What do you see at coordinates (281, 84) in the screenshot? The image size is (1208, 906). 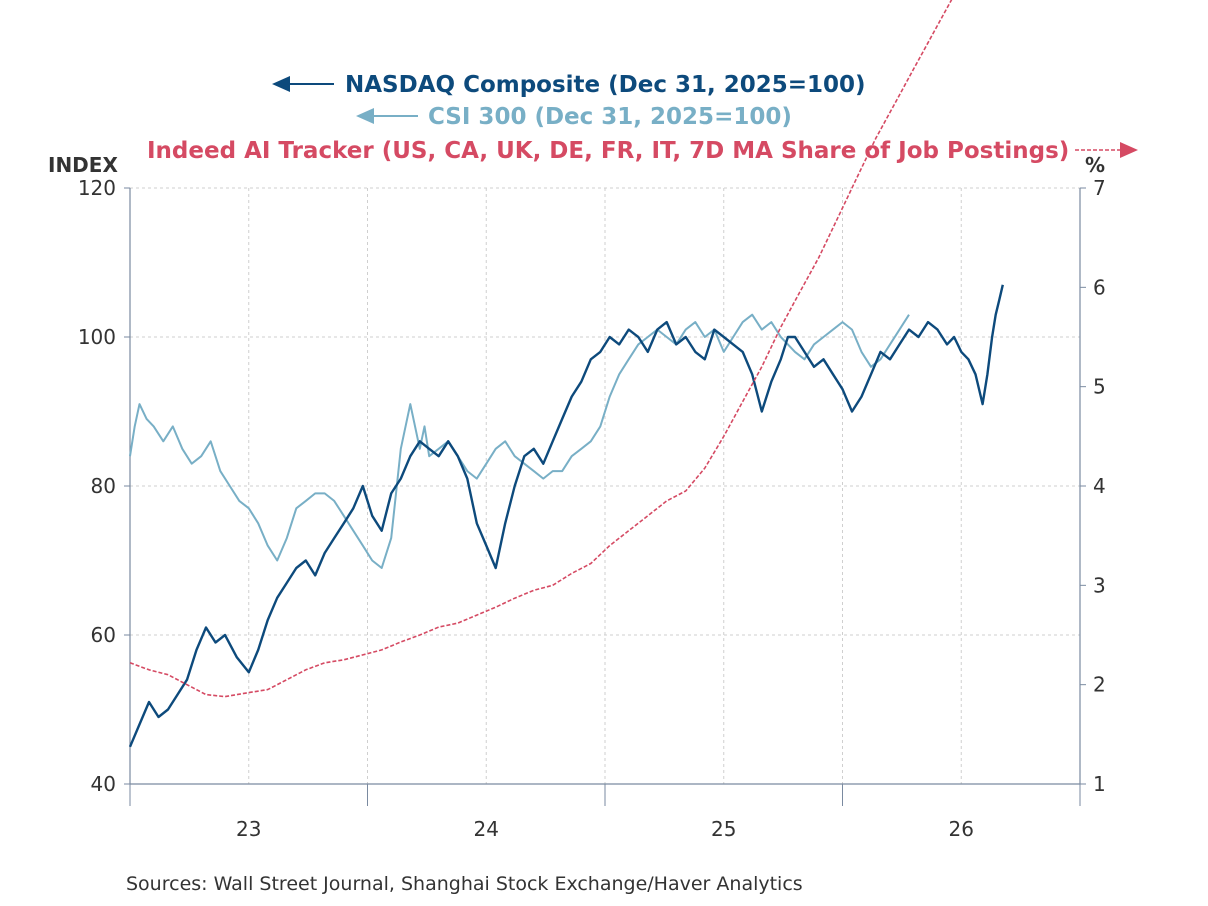 I see `legend-nasdaq-arrow-icon` at bounding box center [281, 84].